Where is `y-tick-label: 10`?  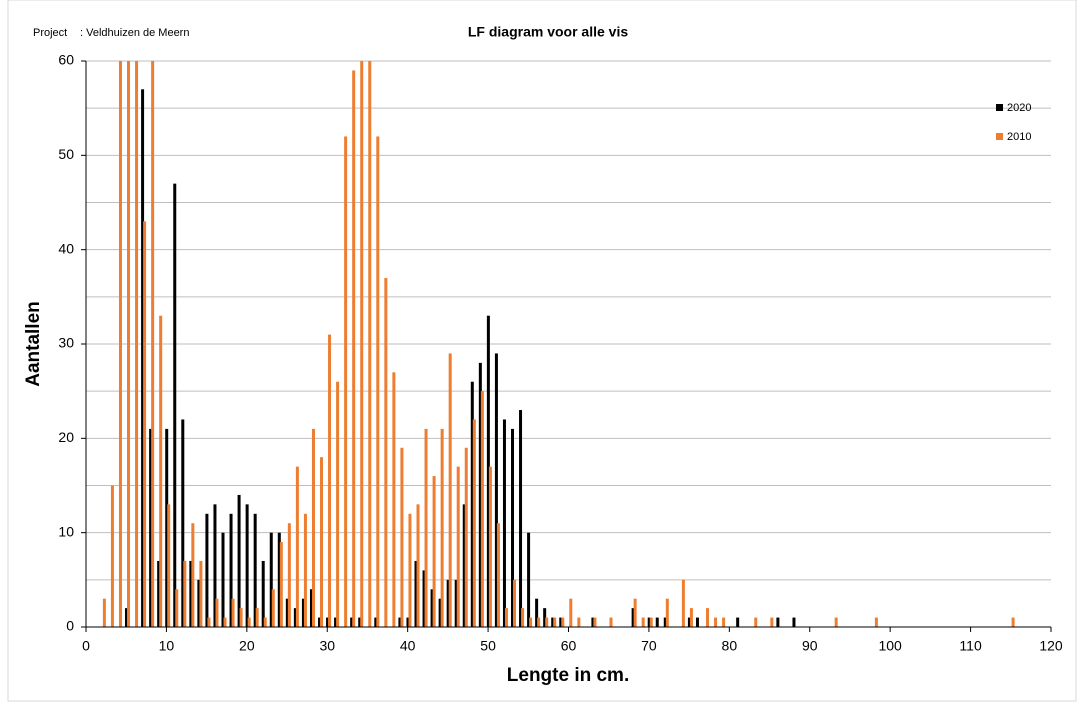 y-tick-label: 10 is located at coordinates (66, 531).